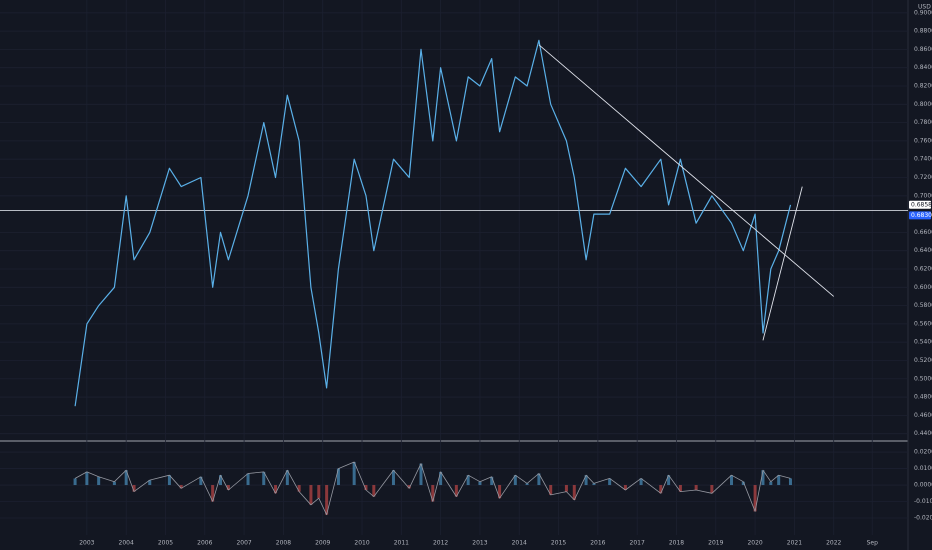 Image resolution: width=932 pixels, height=550 pixels. Describe the element at coordinates (923, 501) in the screenshot. I see `y2-tick-label: -0.01000` at that location.